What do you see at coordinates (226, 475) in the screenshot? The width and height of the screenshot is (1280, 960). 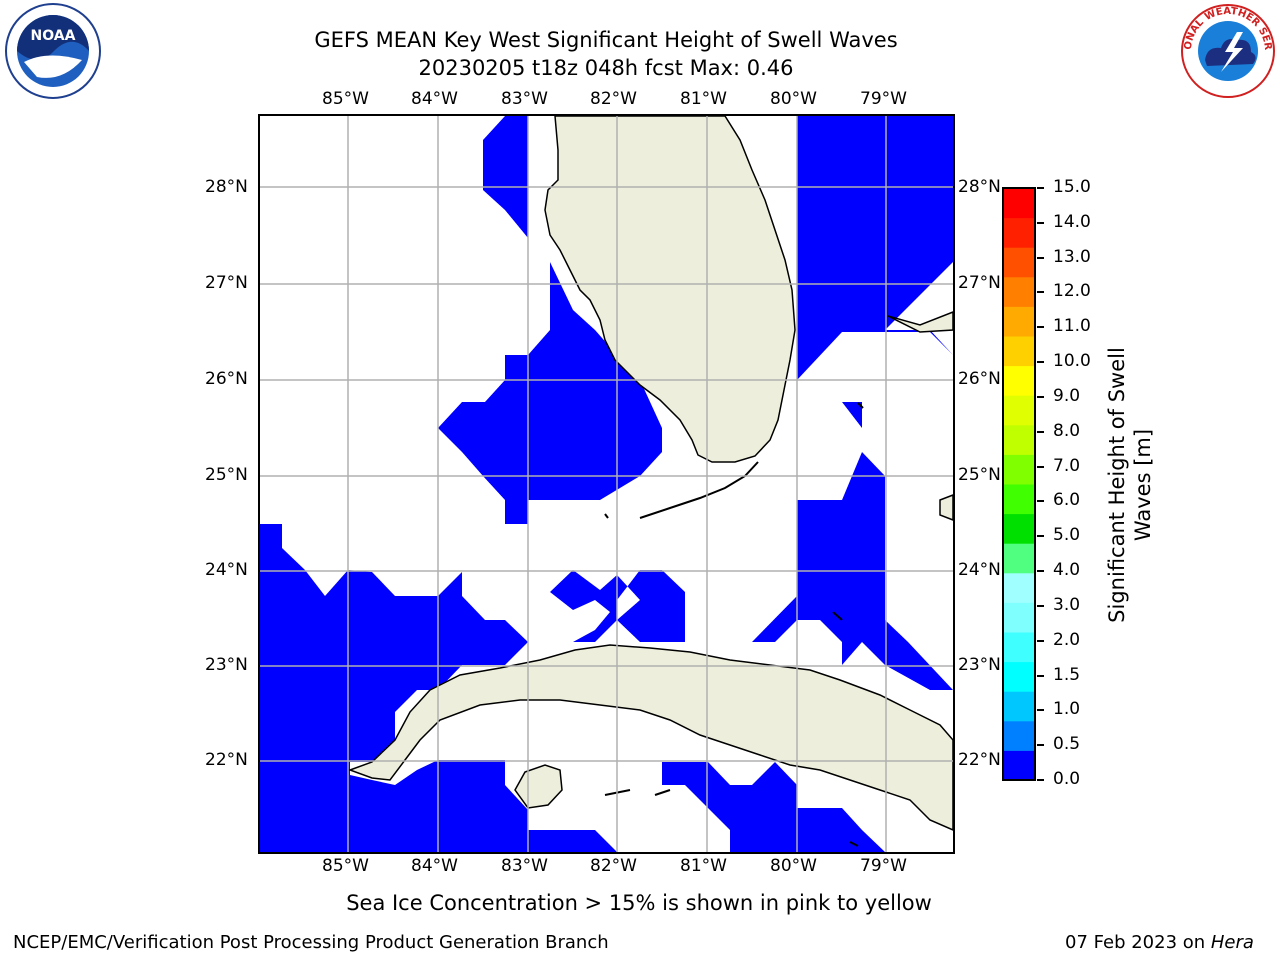 I see `lat-label-left: 25°N` at bounding box center [226, 475].